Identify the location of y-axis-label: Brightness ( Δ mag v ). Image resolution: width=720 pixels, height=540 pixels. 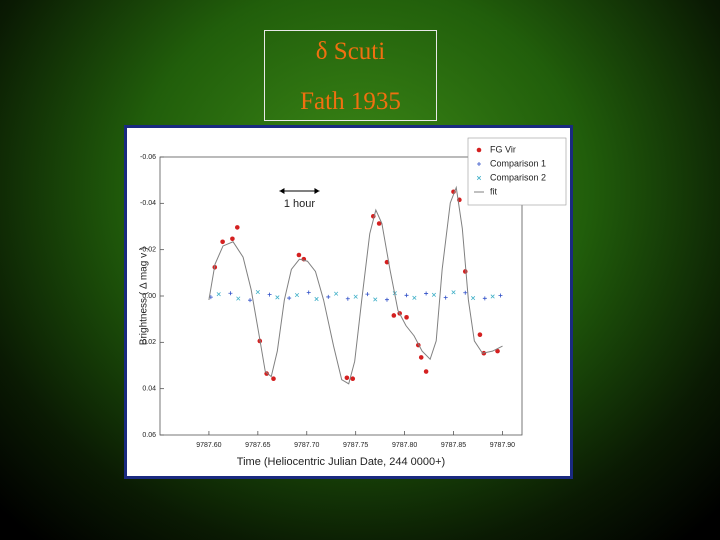
(144, 296).